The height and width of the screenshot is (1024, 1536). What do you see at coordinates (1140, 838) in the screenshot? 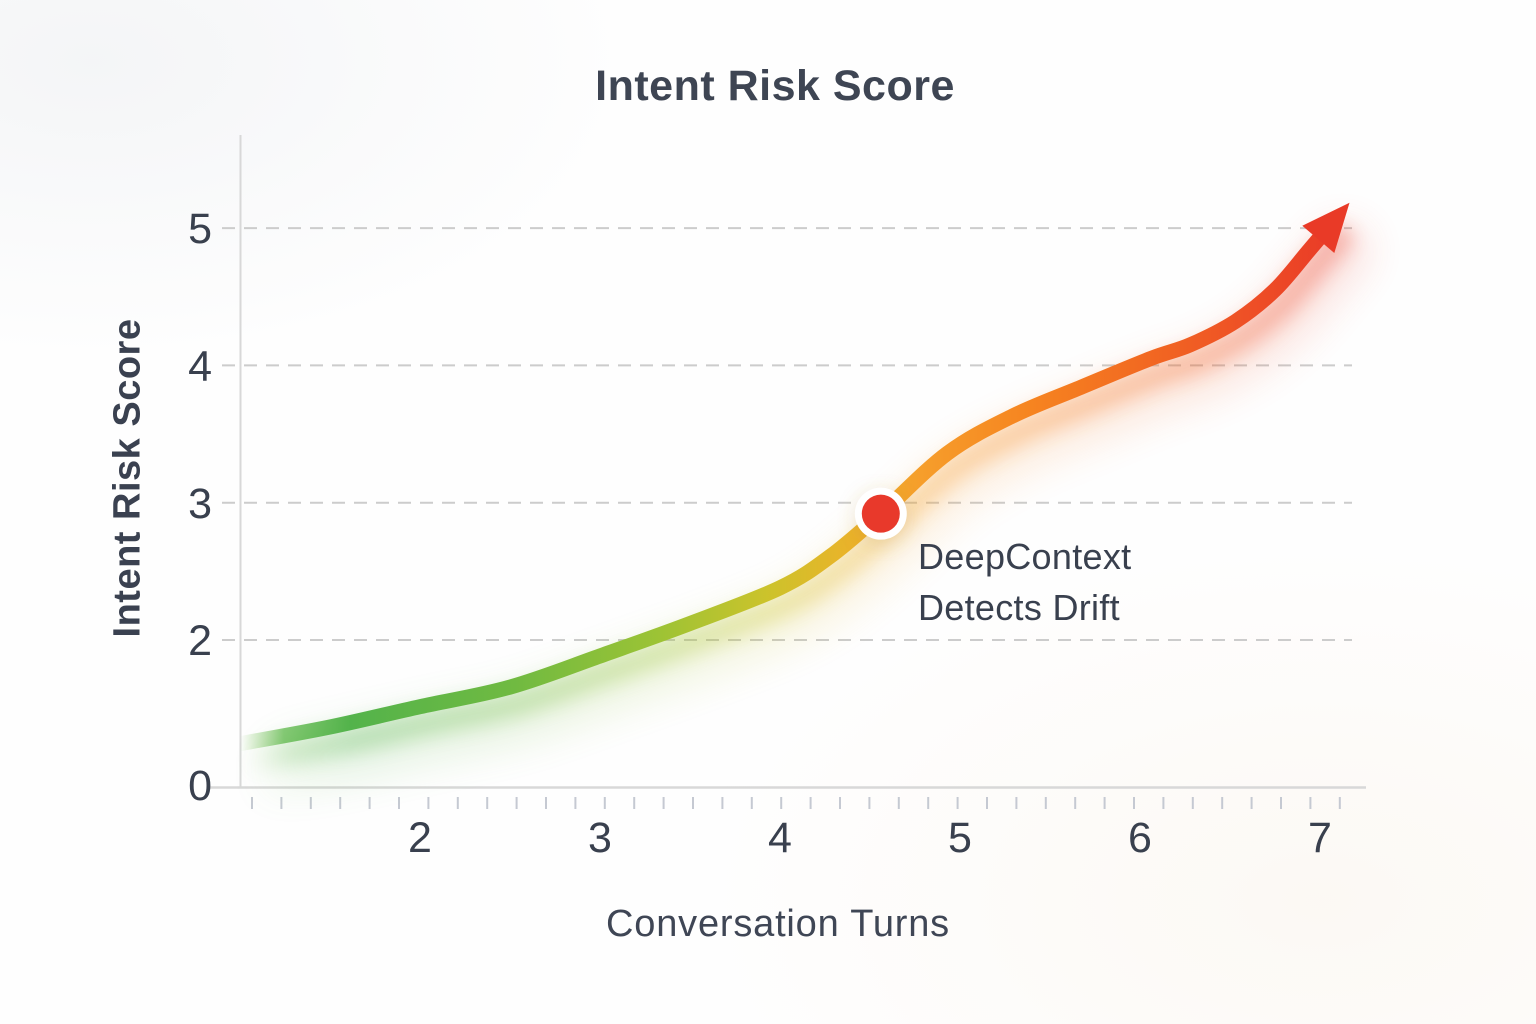
I see `x-tick-label: 6` at bounding box center [1140, 838].